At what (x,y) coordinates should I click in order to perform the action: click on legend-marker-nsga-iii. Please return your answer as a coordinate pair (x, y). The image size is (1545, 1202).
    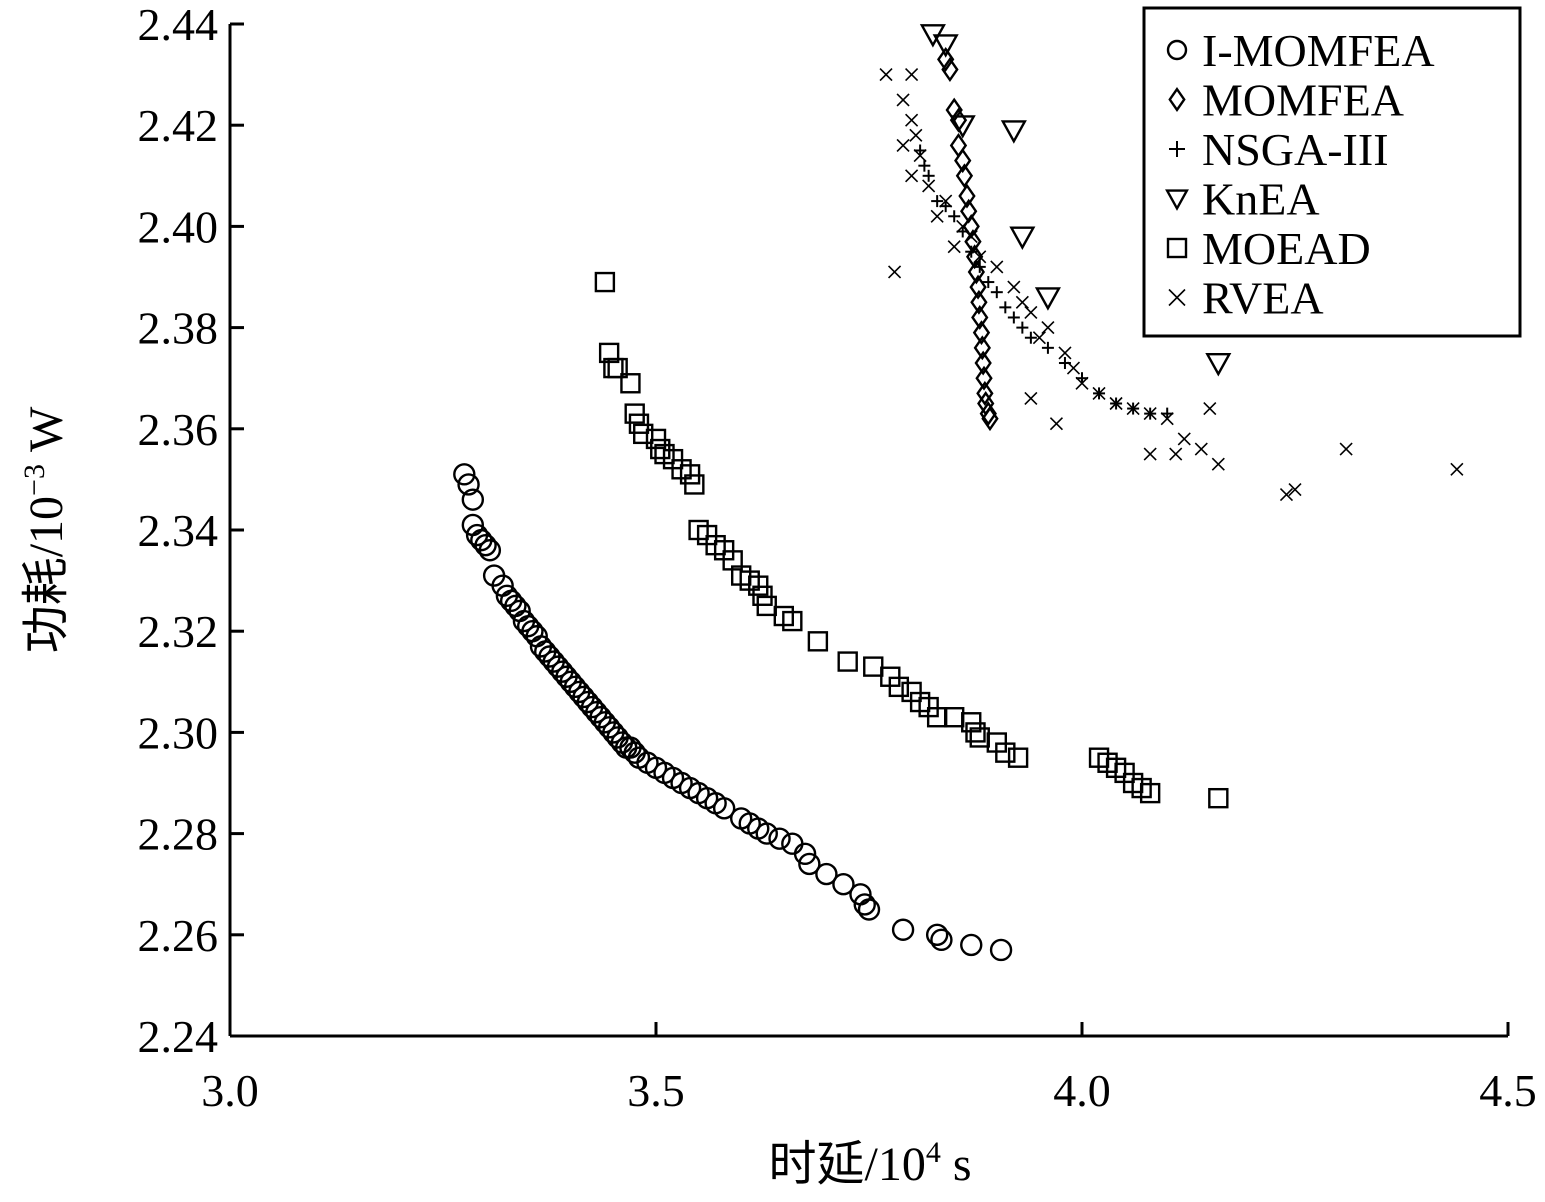
    Looking at the image, I should click on (1177, 149).